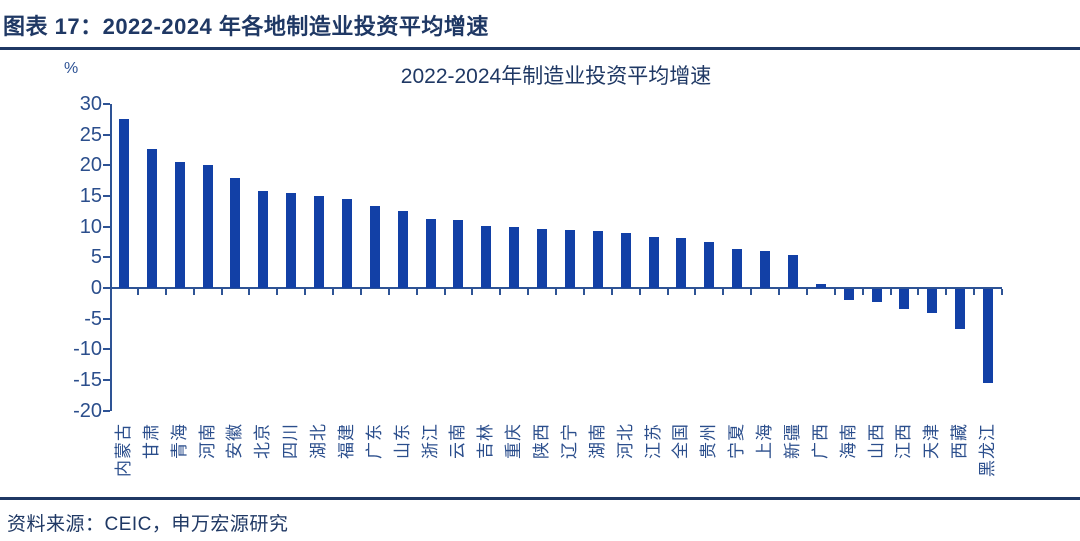  What do you see at coordinates (87, 349) in the screenshot?
I see `y-axis-tick-label: -10` at bounding box center [87, 349].